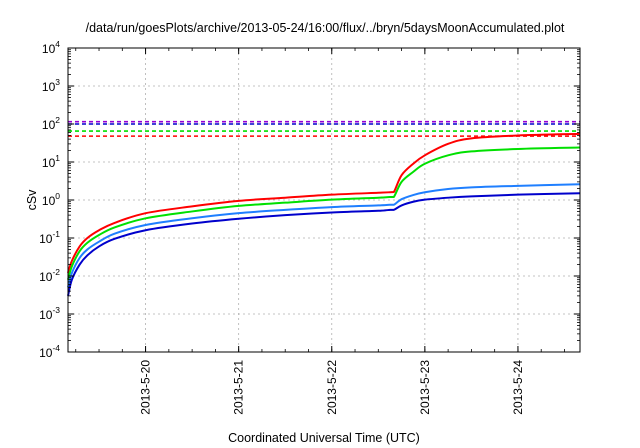  What do you see at coordinates (49, 351) in the screenshot?
I see `y-tick-label: 10⁻⁴` at bounding box center [49, 351].